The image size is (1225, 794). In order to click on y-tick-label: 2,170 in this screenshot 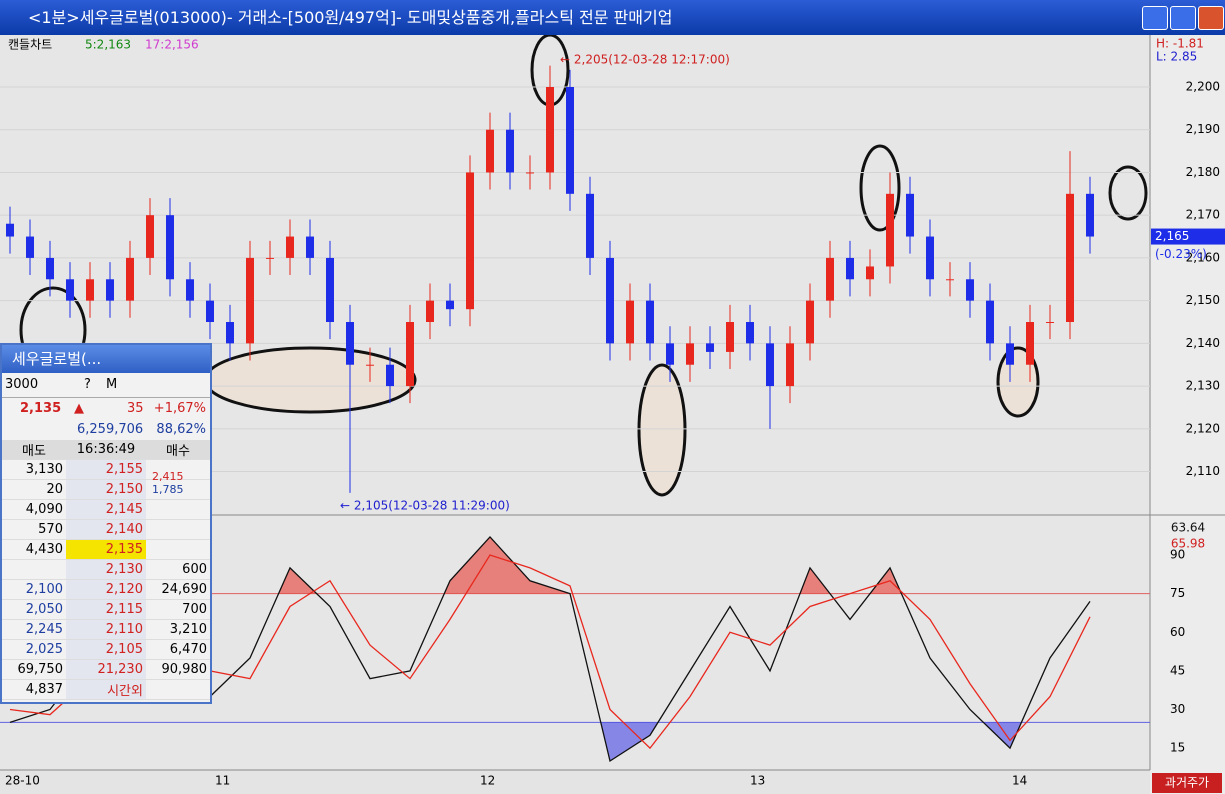, I will do `click(1203, 215)`.